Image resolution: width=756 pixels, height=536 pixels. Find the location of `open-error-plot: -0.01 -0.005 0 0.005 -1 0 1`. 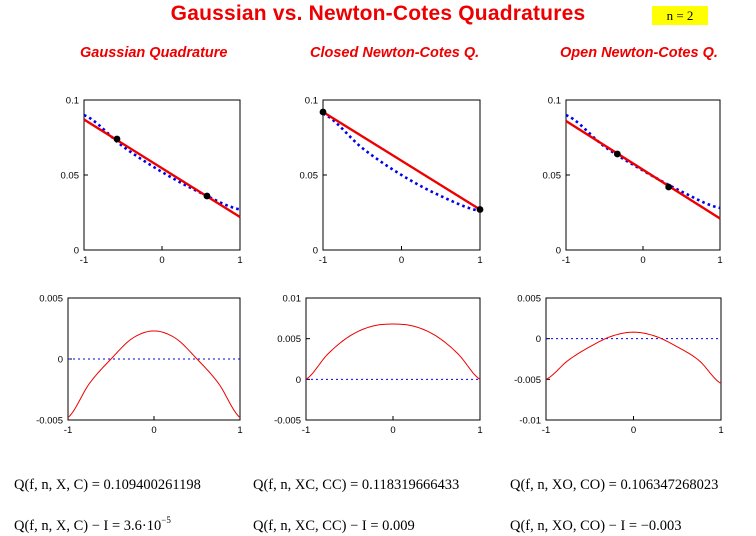

open-error-plot: -0.01 -0.005 0 0.005 -1 0 1 is located at coordinates (619, 365).